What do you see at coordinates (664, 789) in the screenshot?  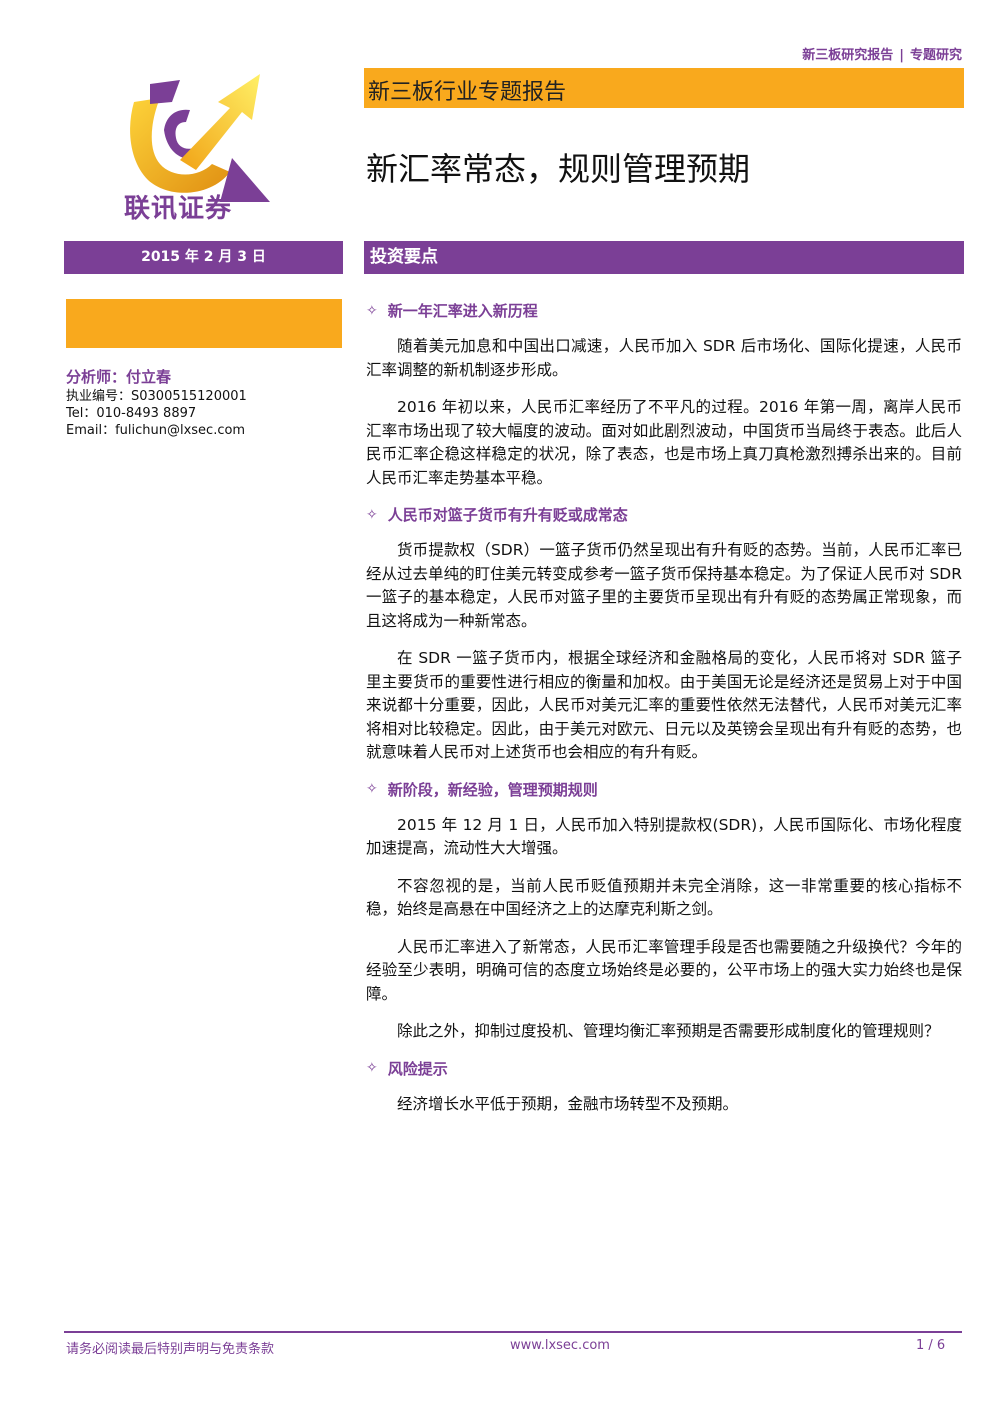 I see `section-heading: ✧ 新阶段，新经验，管理预期规则` at bounding box center [664, 789].